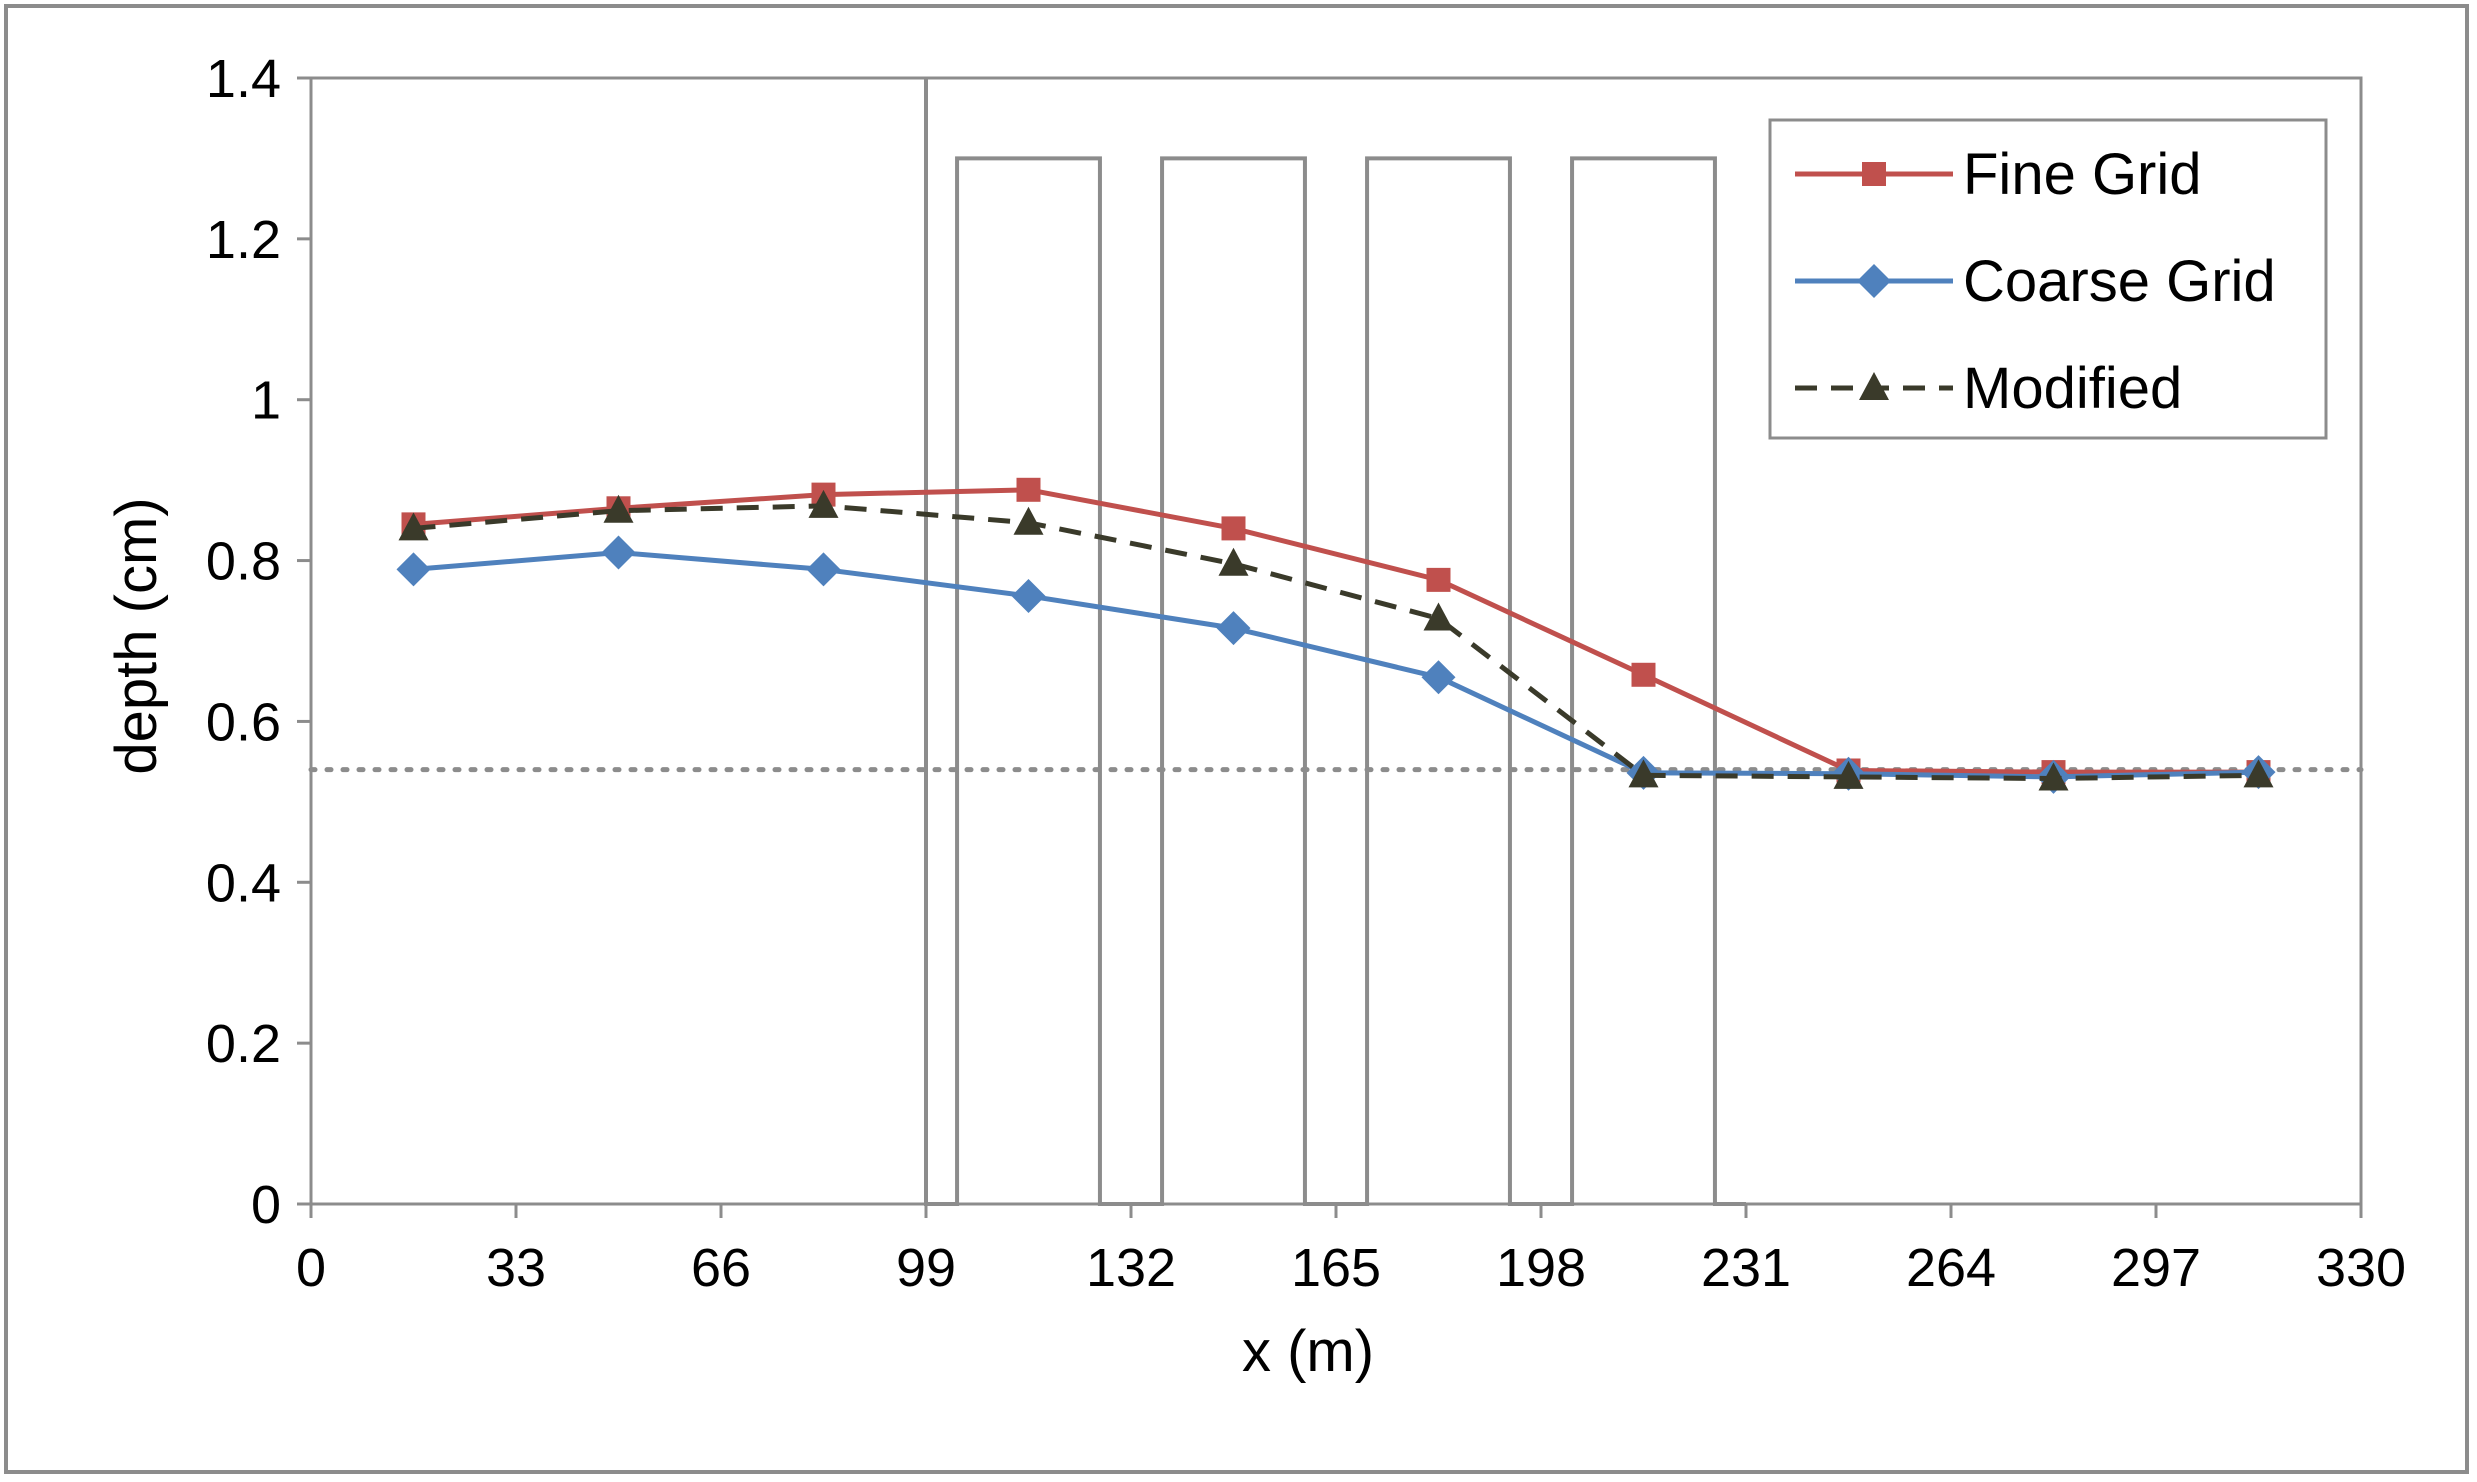  Describe the element at coordinates (243, 722) in the screenshot. I see `y-tick-label: 0.6` at that location.